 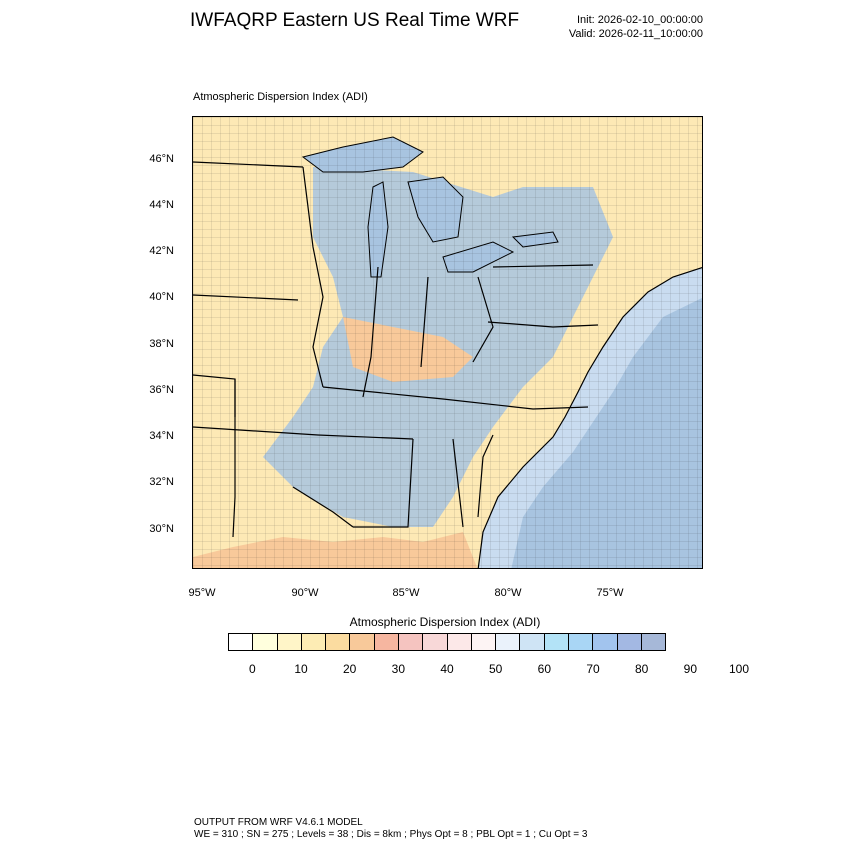 I want to click on colorbar-tick-label: 30, so click(x=398, y=669).